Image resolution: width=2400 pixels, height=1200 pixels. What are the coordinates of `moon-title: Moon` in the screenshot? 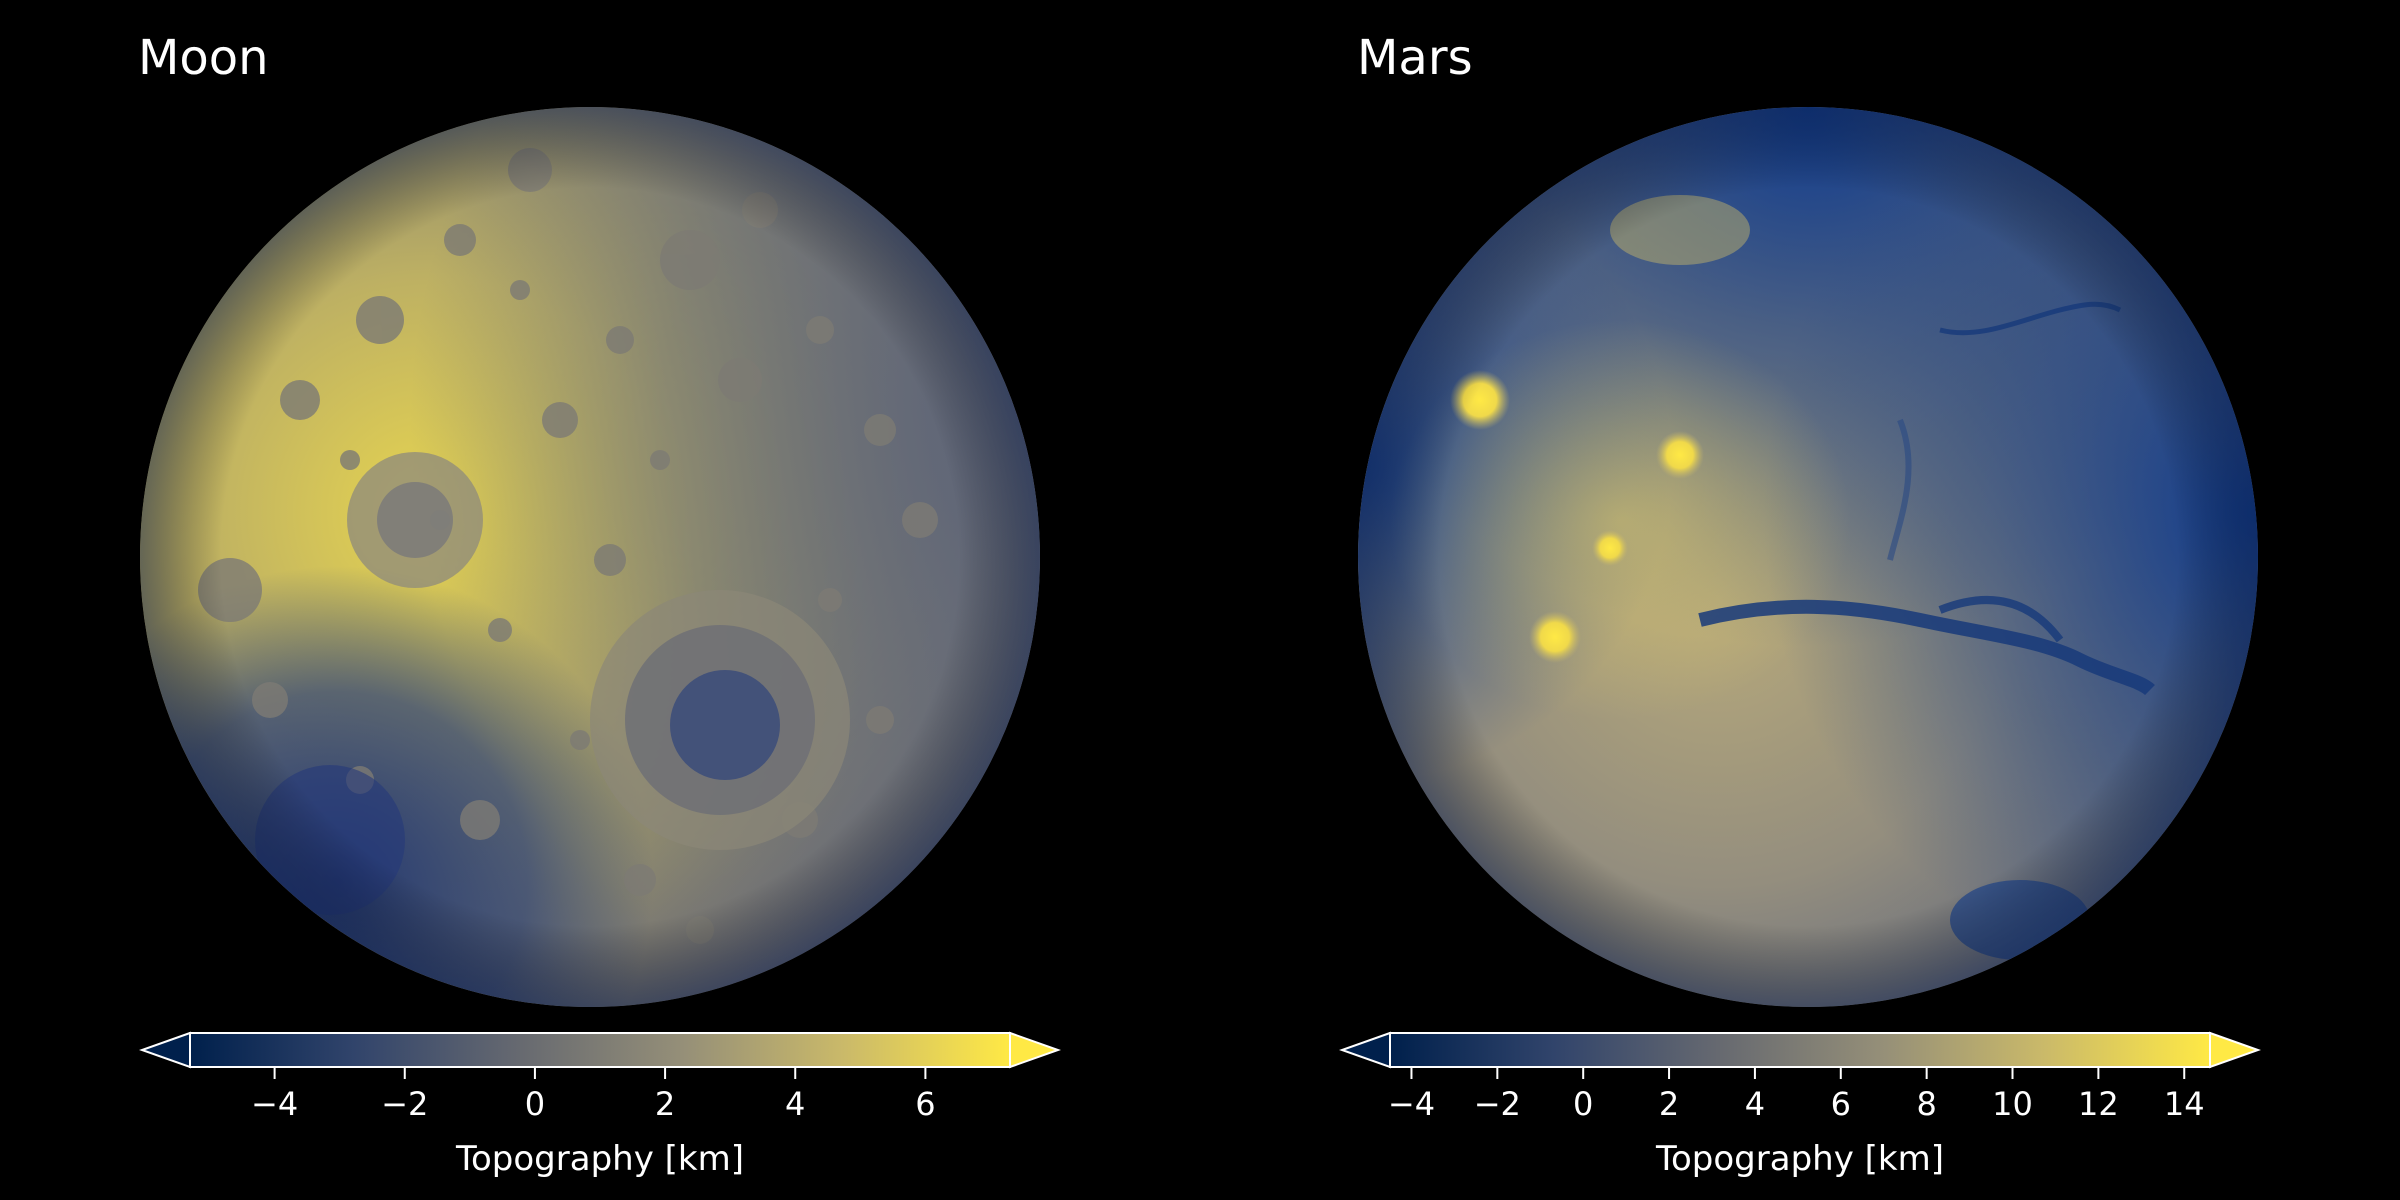 It's located at (203, 58).